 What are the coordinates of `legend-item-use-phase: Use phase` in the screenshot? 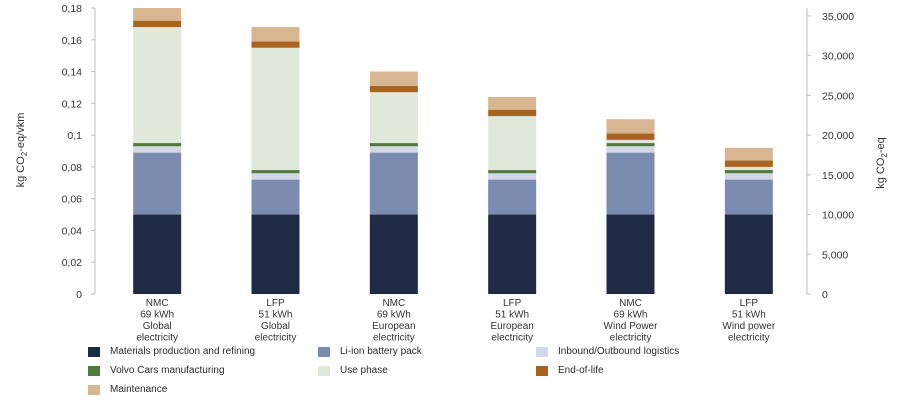 It's located at (353, 370).